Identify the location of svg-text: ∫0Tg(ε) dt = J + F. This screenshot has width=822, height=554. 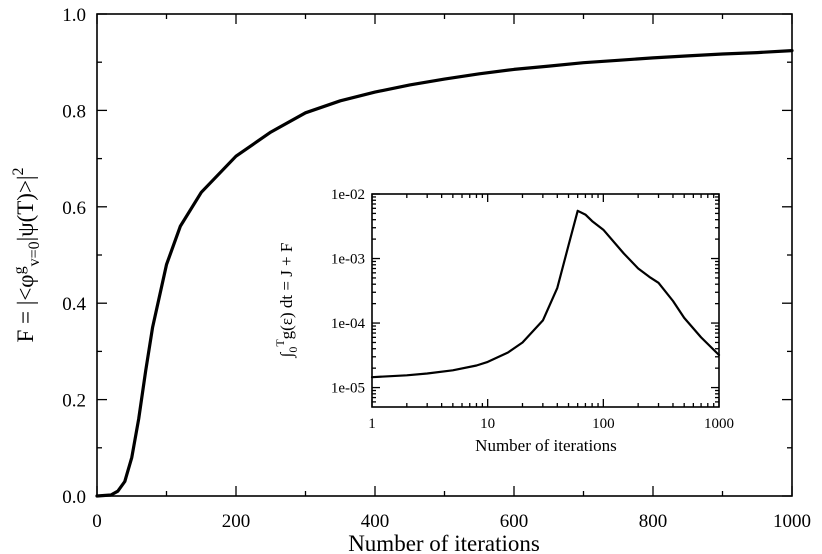
(286, 301).